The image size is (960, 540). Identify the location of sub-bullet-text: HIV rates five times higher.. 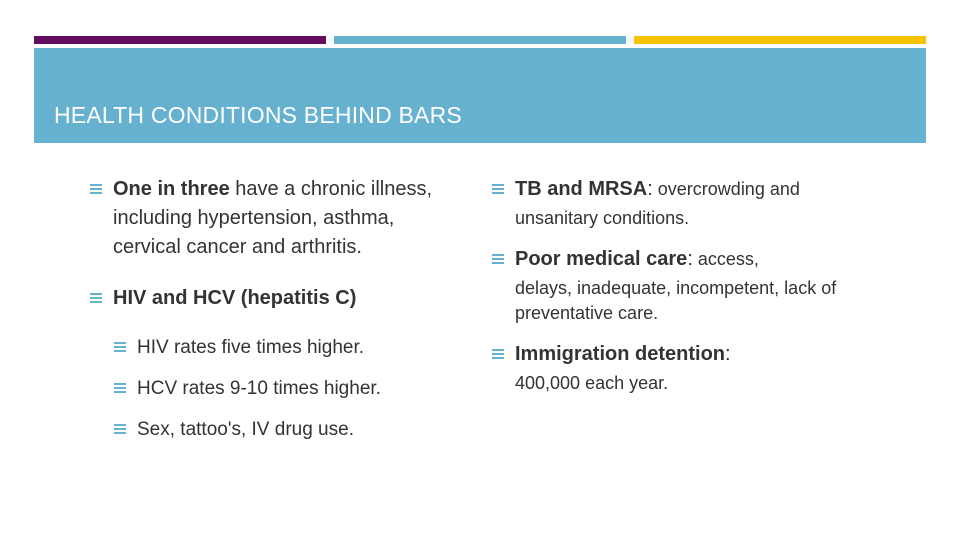
(251, 347).